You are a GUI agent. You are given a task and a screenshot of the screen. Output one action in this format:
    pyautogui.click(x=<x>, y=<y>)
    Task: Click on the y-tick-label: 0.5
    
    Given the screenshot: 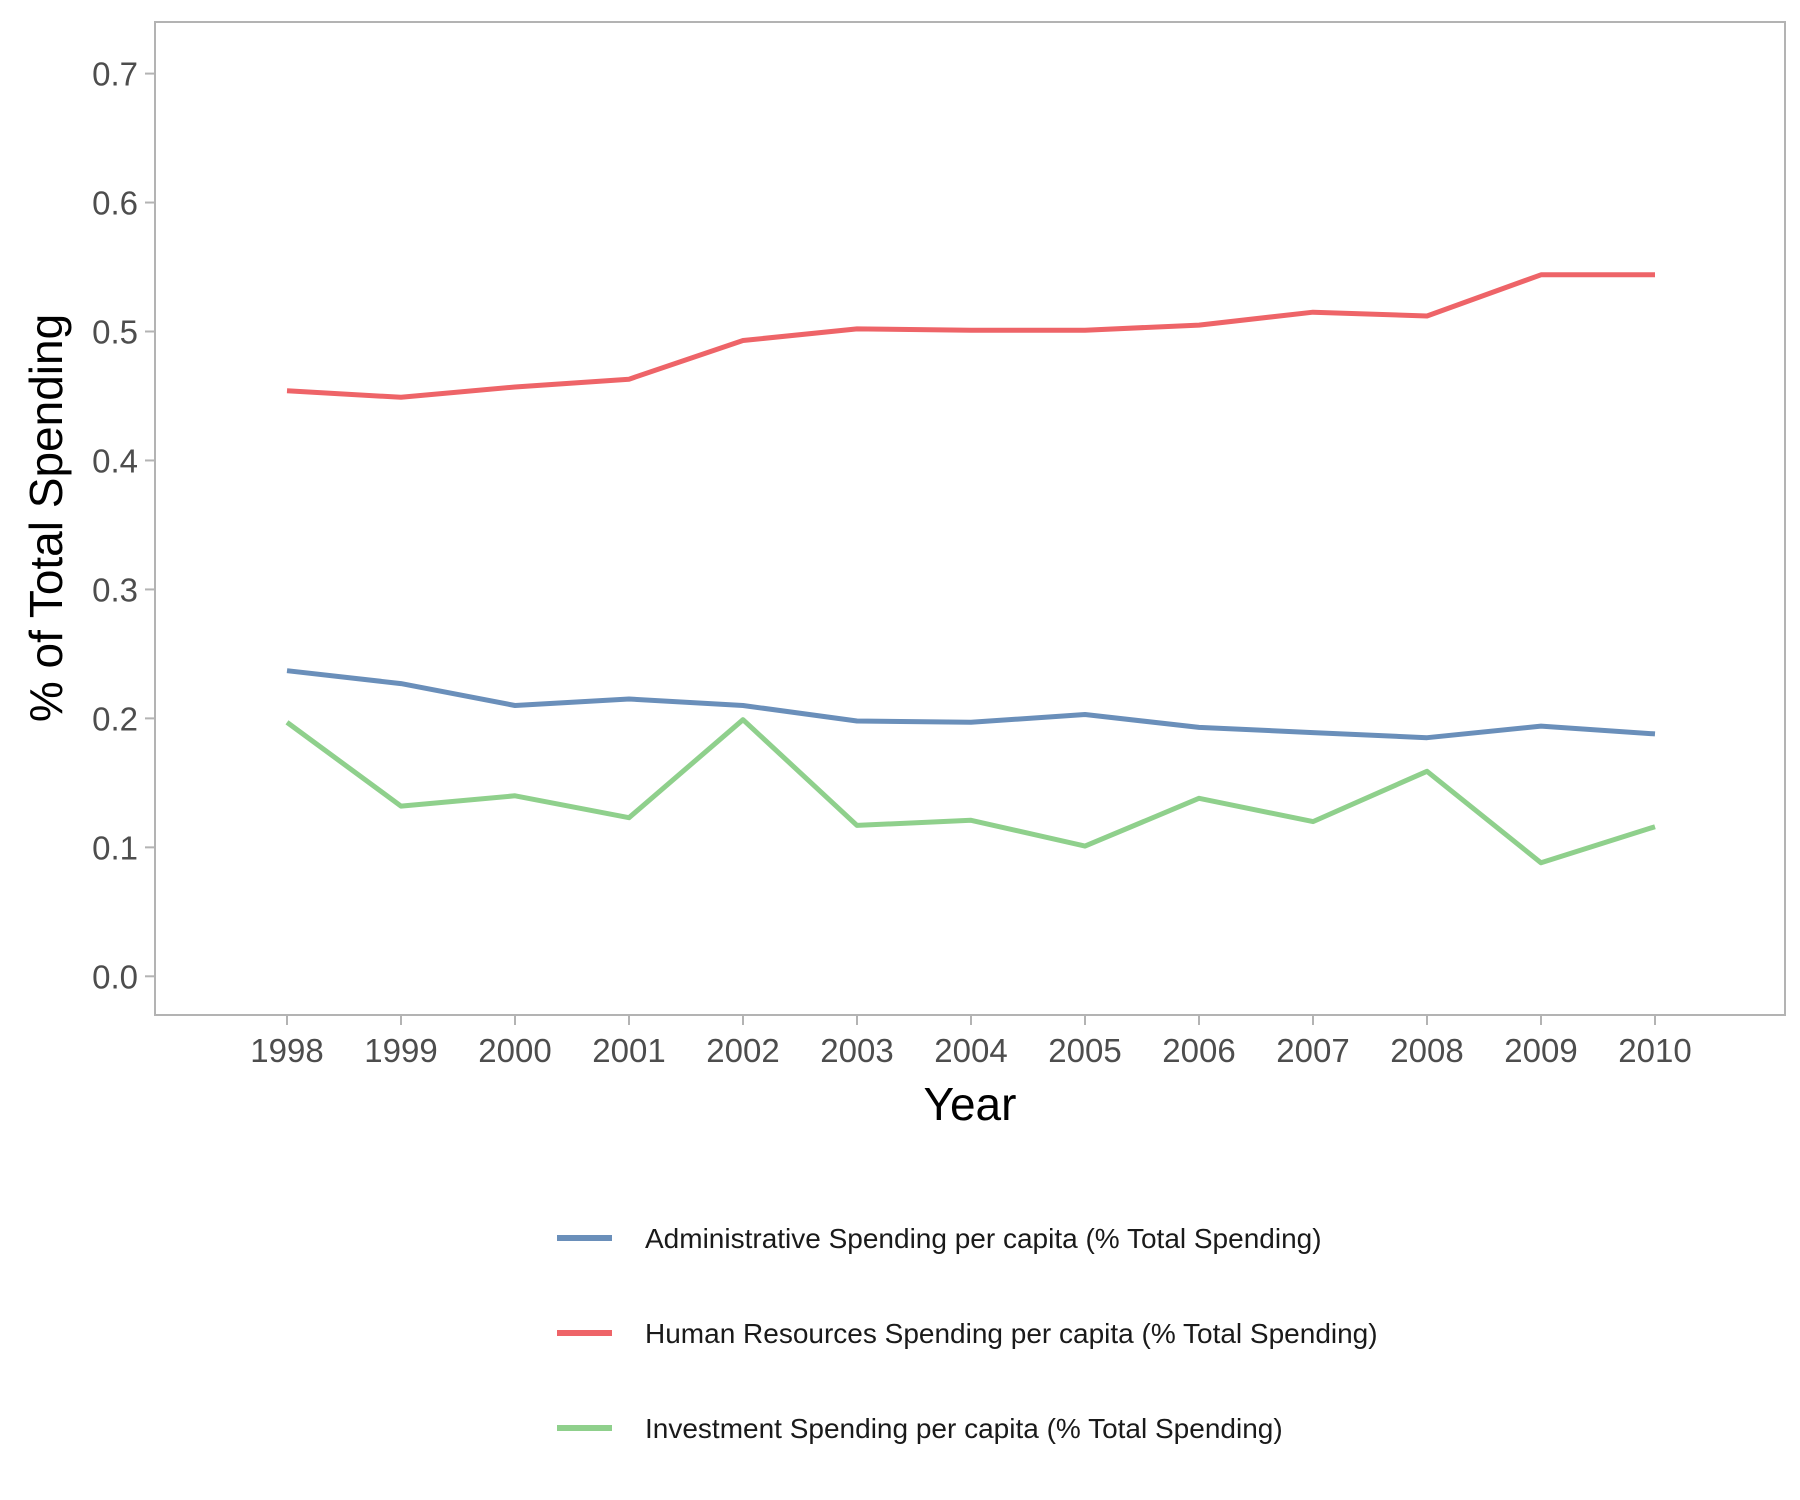 What is the action you would take?
    pyautogui.click(x=115, y=332)
    